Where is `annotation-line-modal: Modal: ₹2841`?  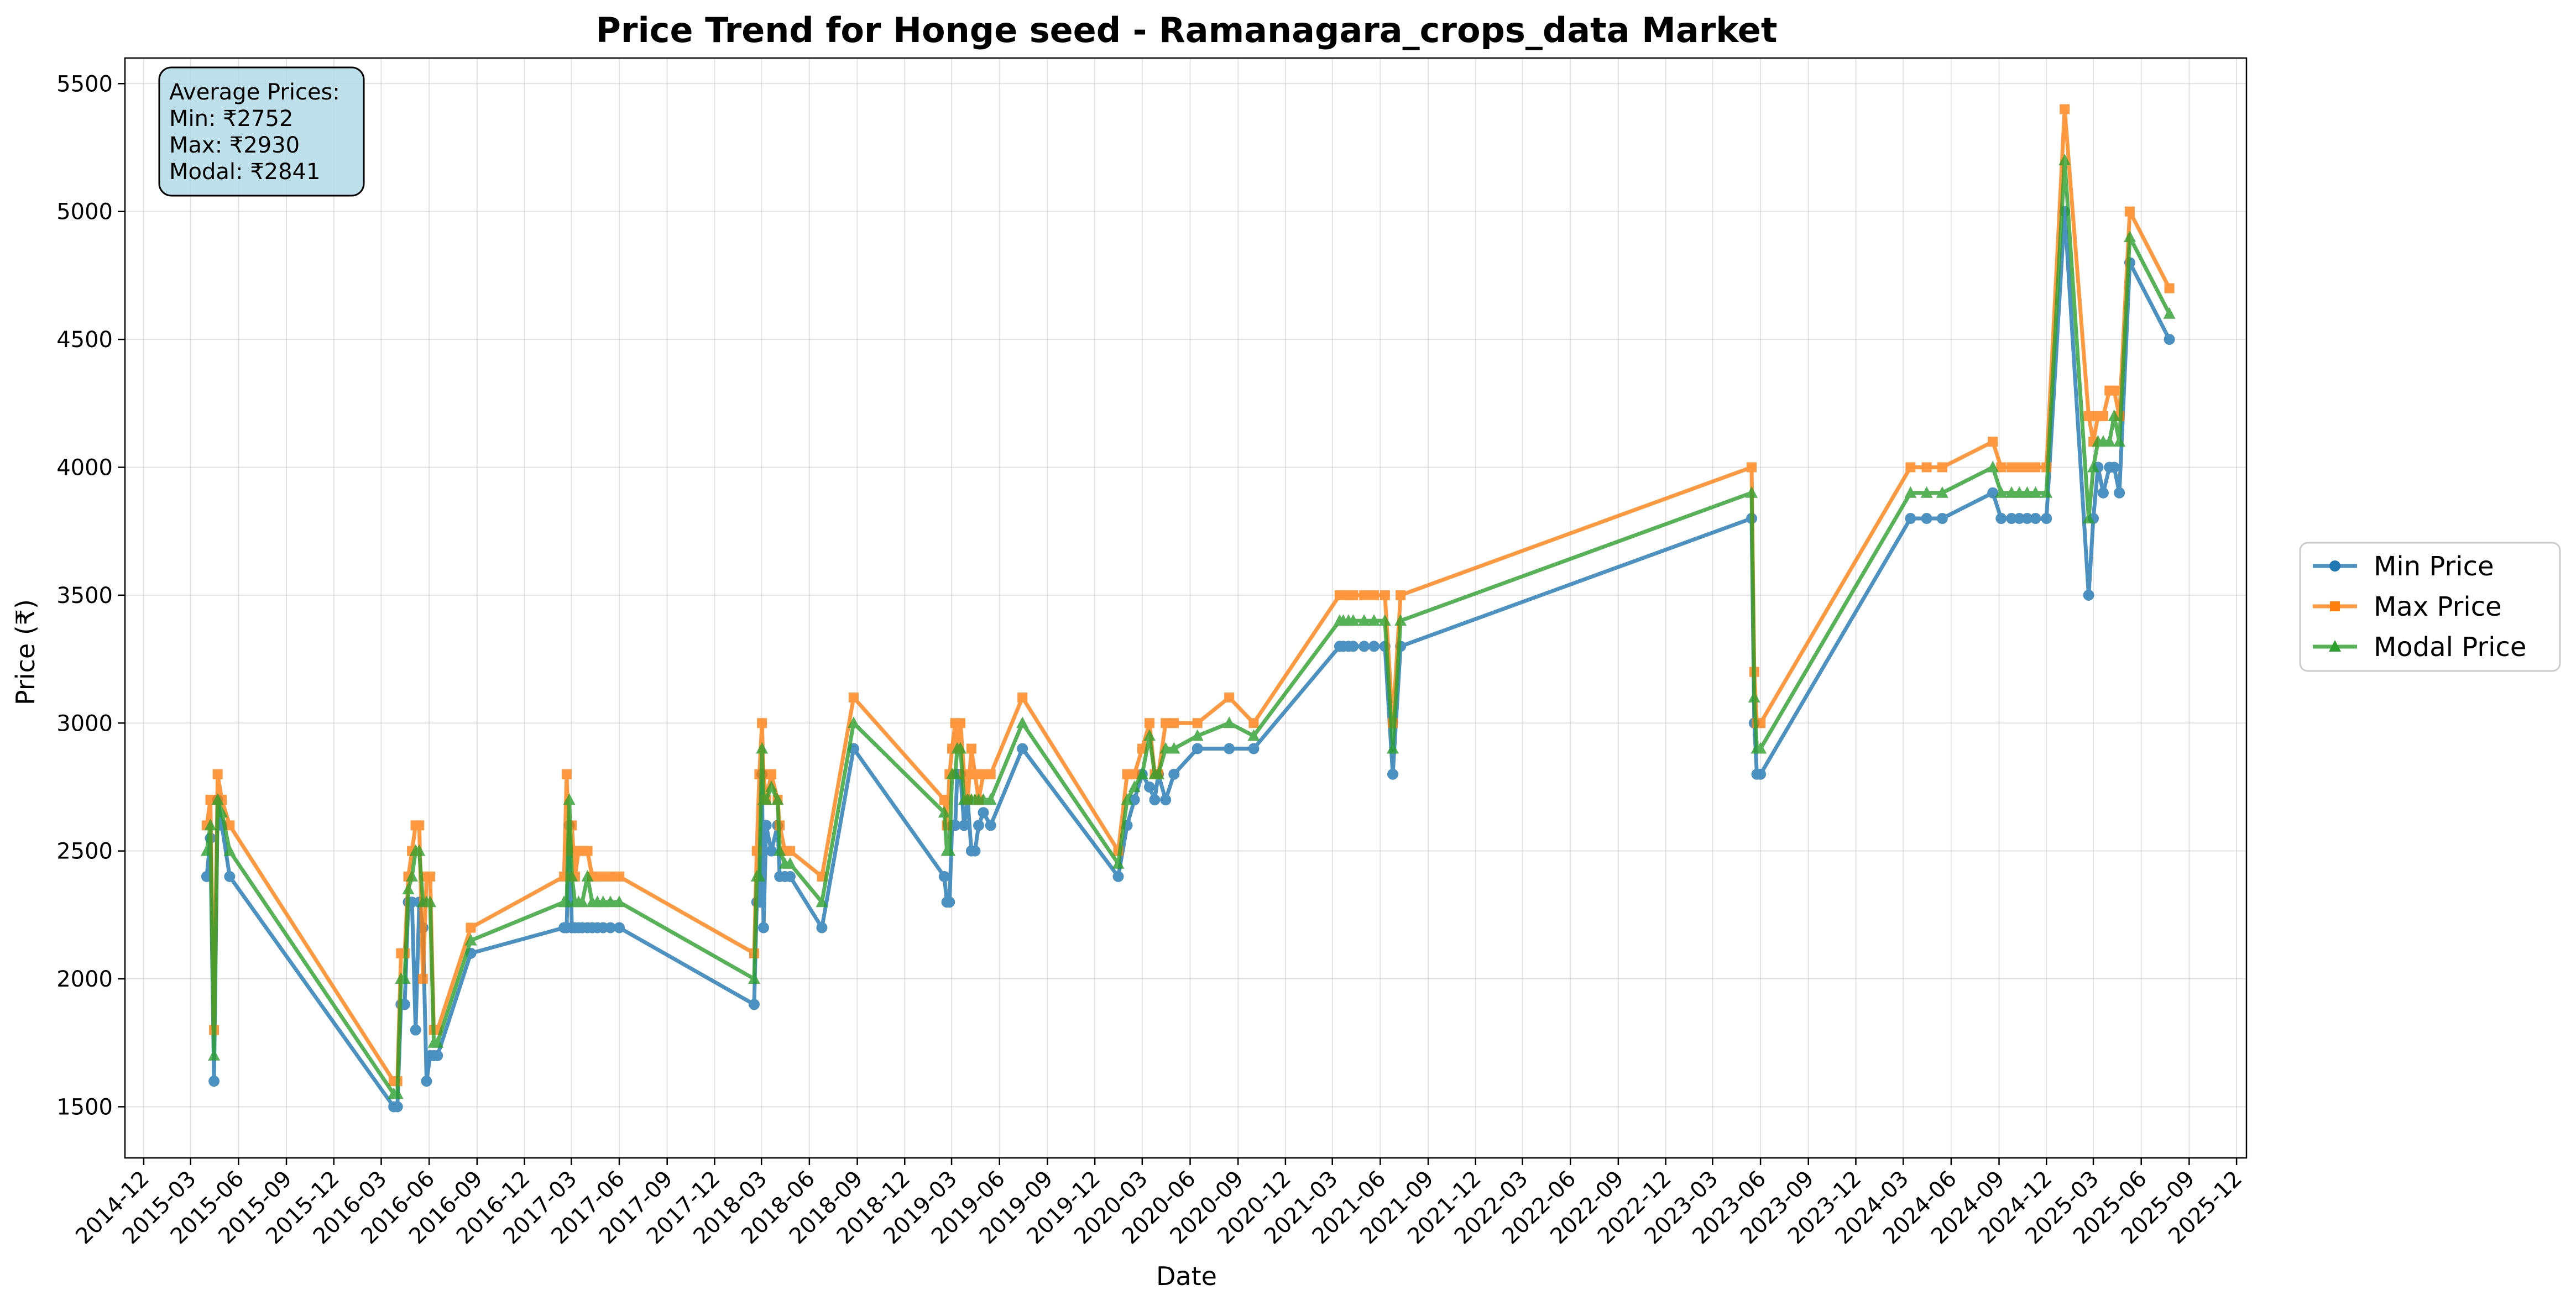
annotation-line-modal: Modal: ₹2841 is located at coordinates (244, 172).